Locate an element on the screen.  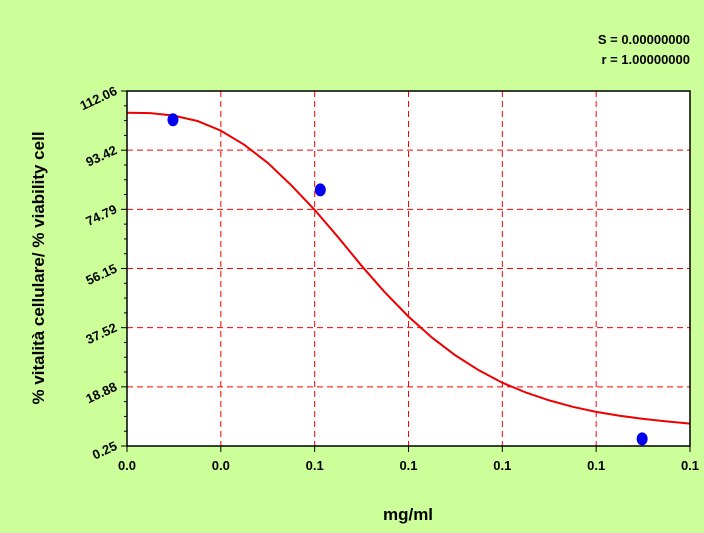
y-tick-label: 37.52 is located at coordinates (101, 333).